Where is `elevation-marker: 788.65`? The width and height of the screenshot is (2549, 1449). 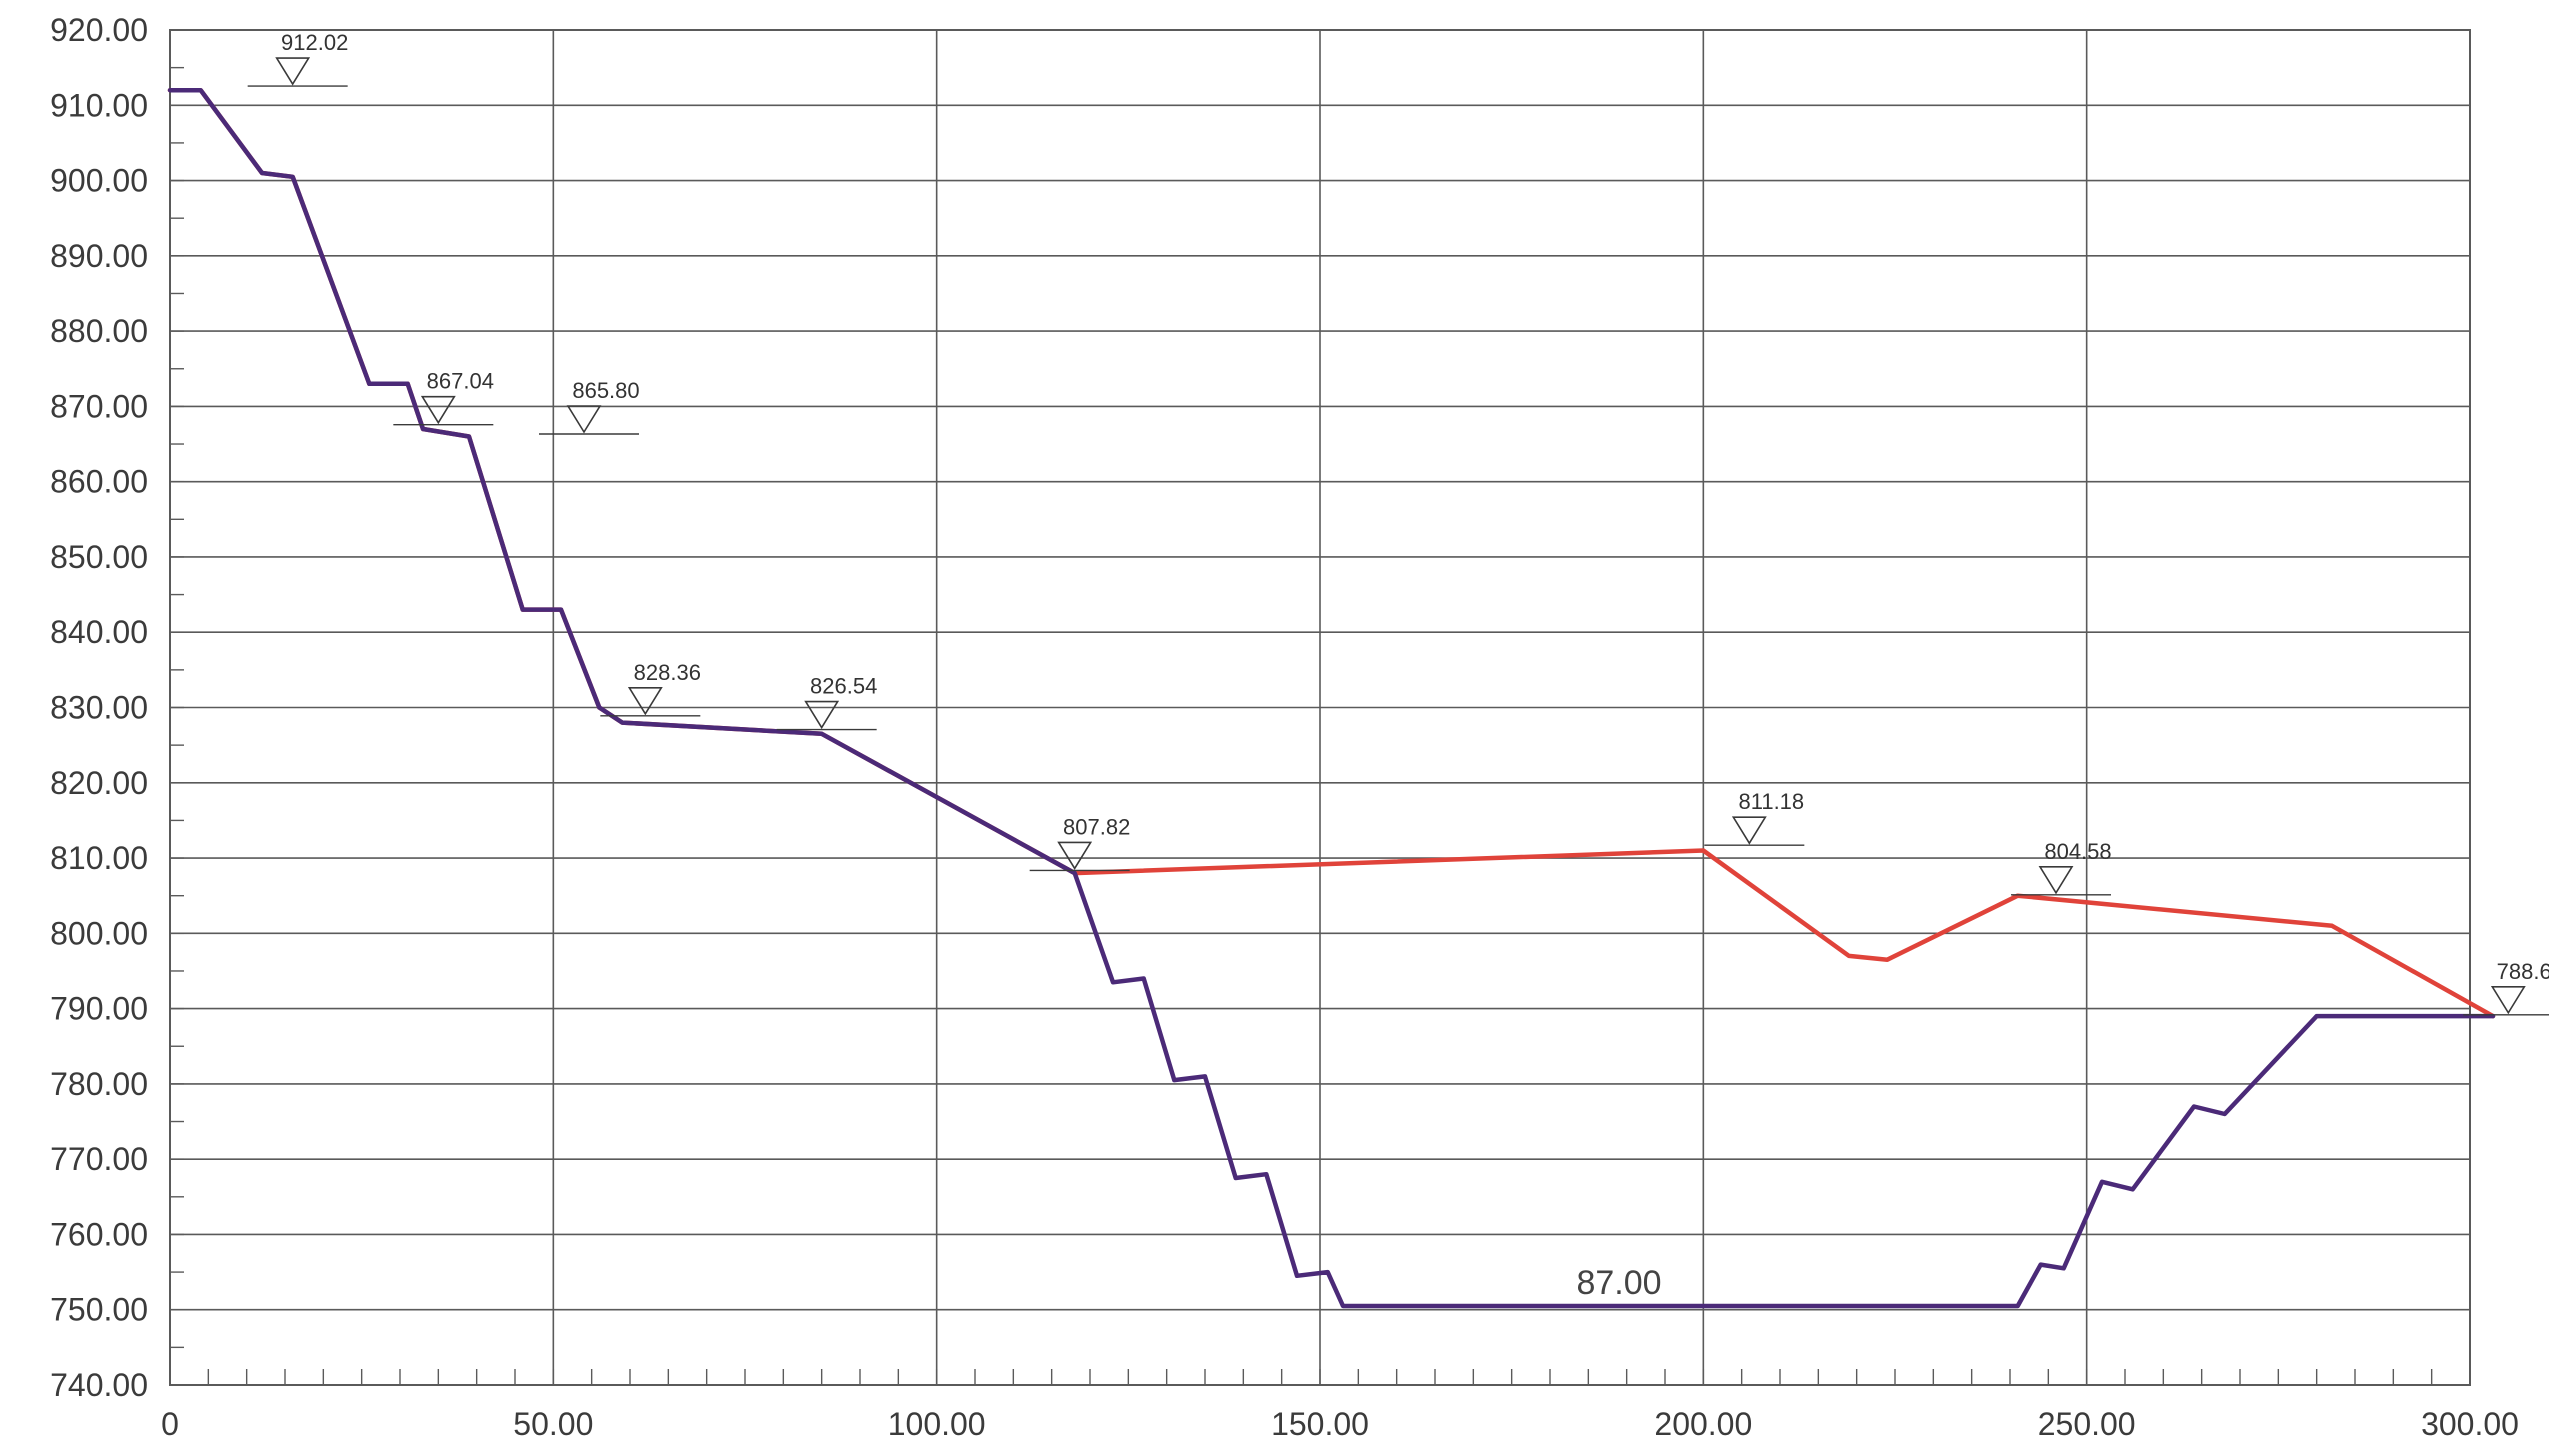 elevation-marker: 788.65 is located at coordinates (2506, 987).